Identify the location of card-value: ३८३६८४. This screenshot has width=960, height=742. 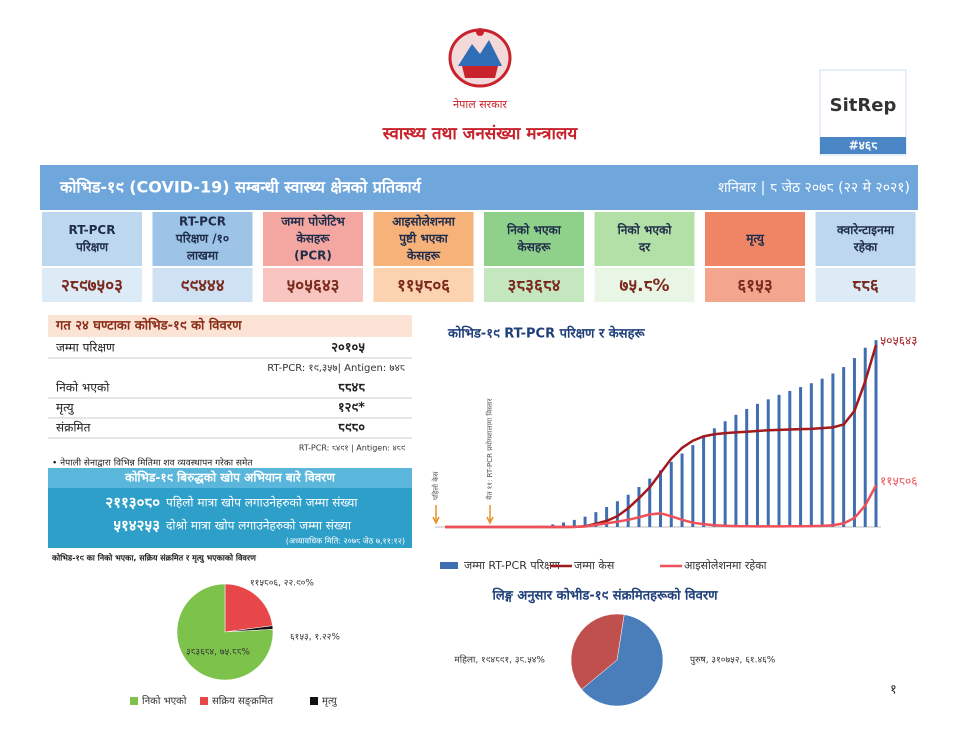
(533, 286).